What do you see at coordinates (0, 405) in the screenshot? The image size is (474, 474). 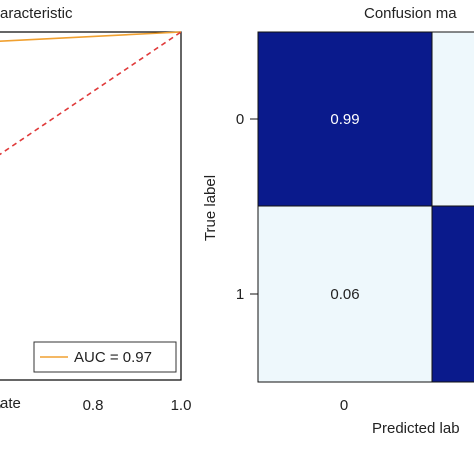 I see `roc-x-tick-label: 6` at bounding box center [0, 405].